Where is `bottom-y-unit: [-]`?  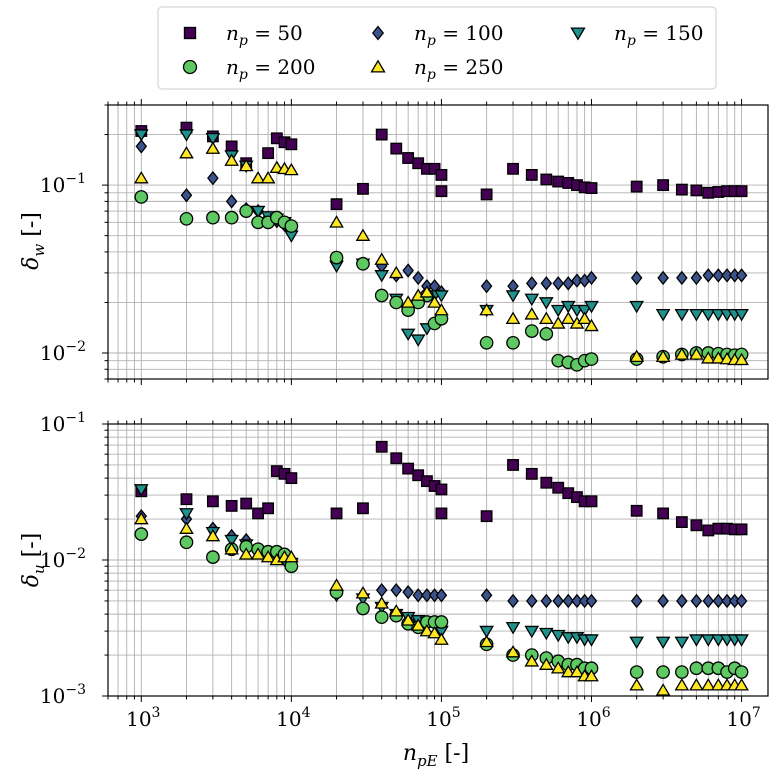
bottom-y-unit: [-] is located at coordinates (31, 549).